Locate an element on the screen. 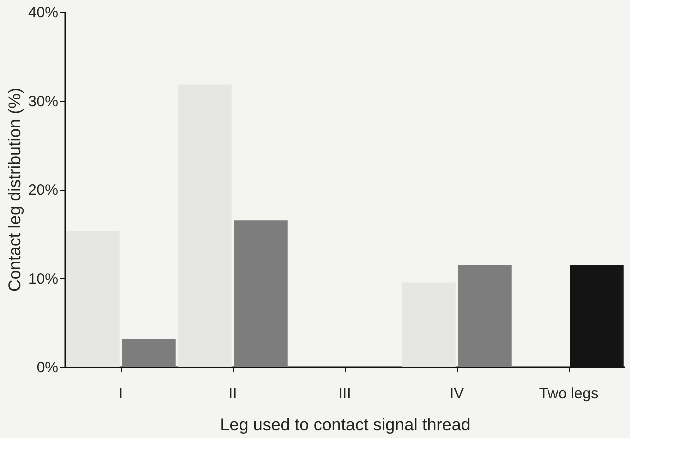 The image size is (689, 469). y-tick-label: 40% is located at coordinates (43, 13).